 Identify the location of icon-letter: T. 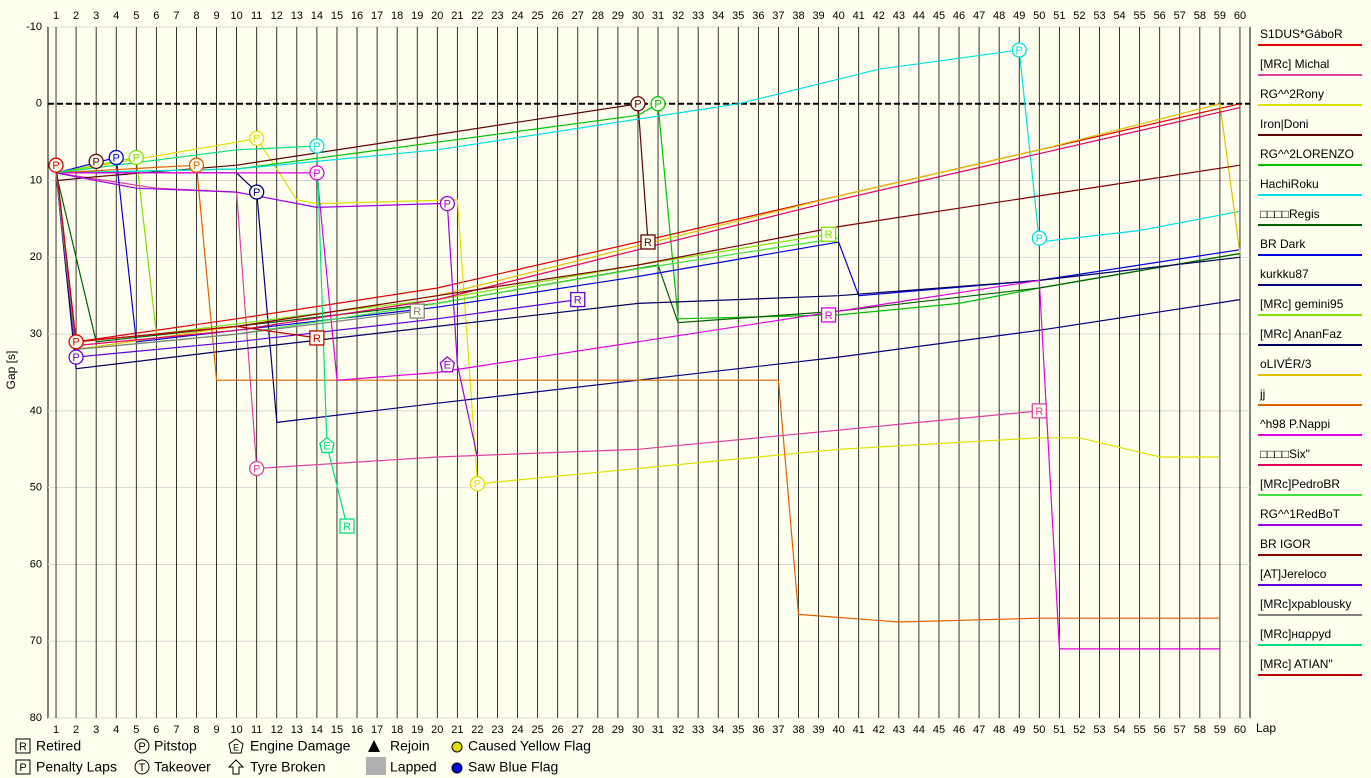
(142, 768).